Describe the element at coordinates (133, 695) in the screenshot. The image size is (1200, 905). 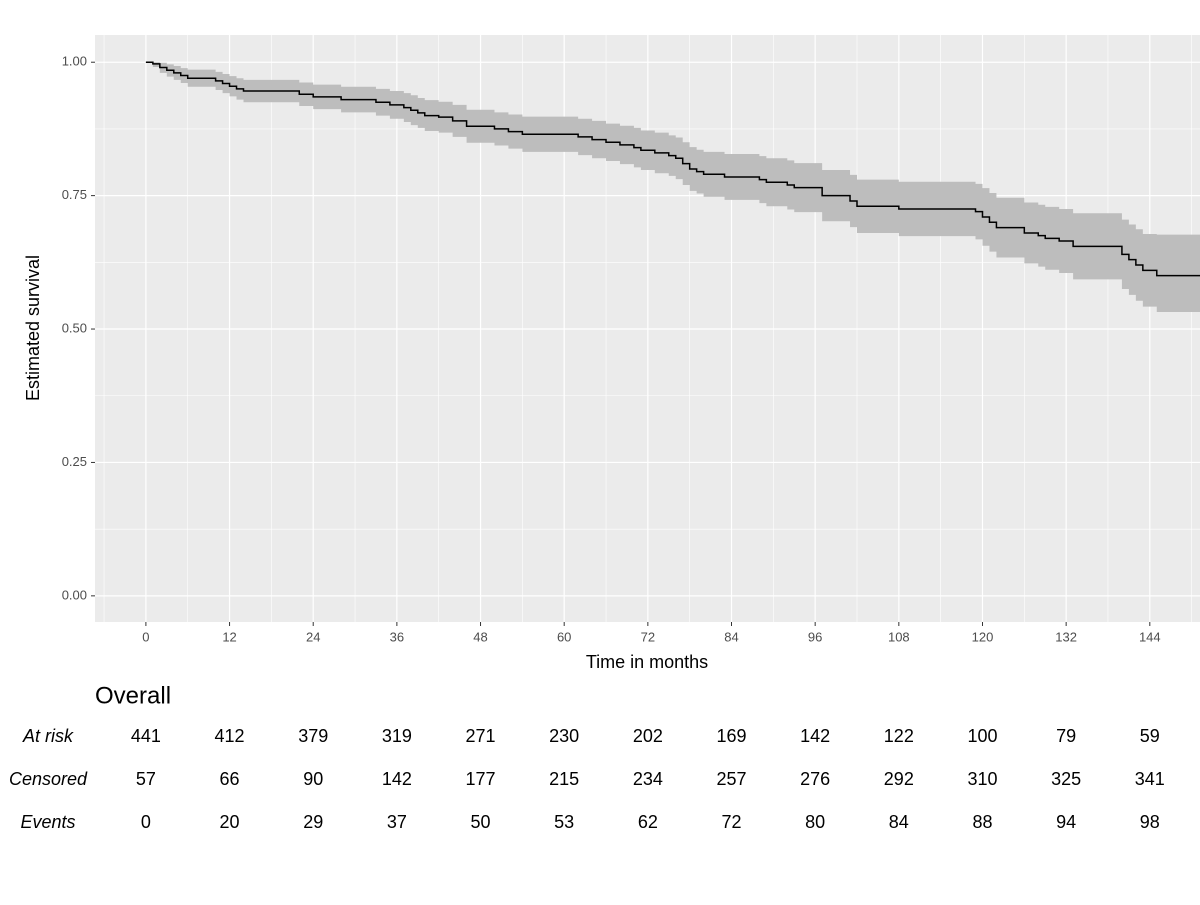
I see `risk-table-title: Overall` at that location.